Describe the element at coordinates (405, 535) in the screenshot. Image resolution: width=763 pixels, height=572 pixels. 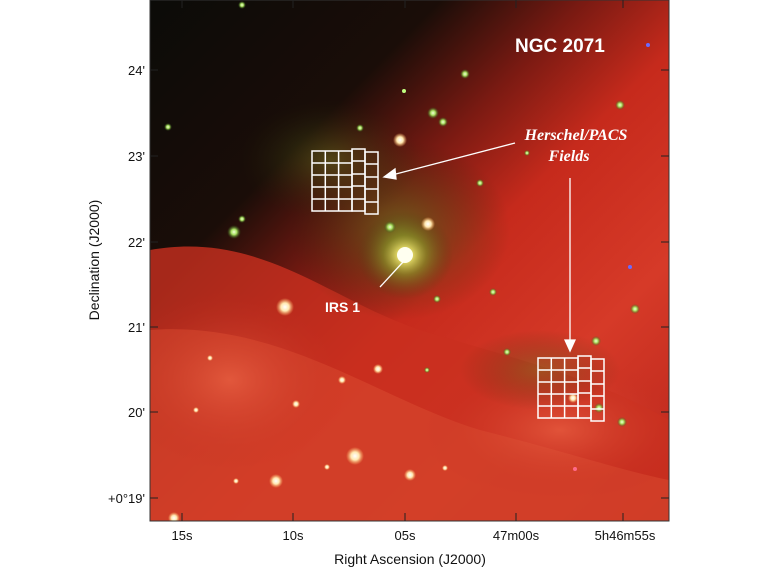
I see `x-tick-label: 05s` at that location.